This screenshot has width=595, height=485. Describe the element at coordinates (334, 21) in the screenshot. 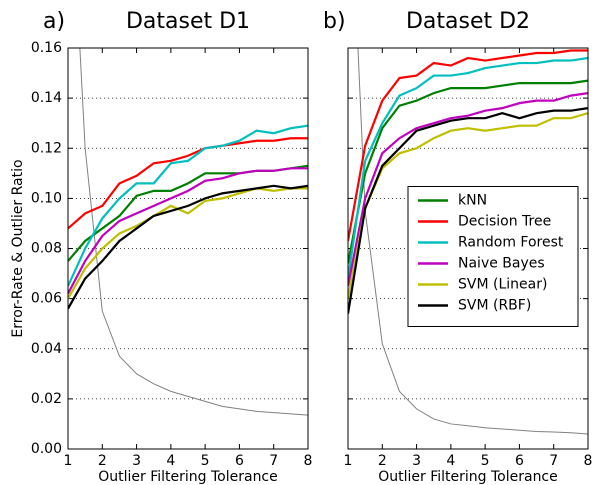

I see `panel-label: b)` at that location.